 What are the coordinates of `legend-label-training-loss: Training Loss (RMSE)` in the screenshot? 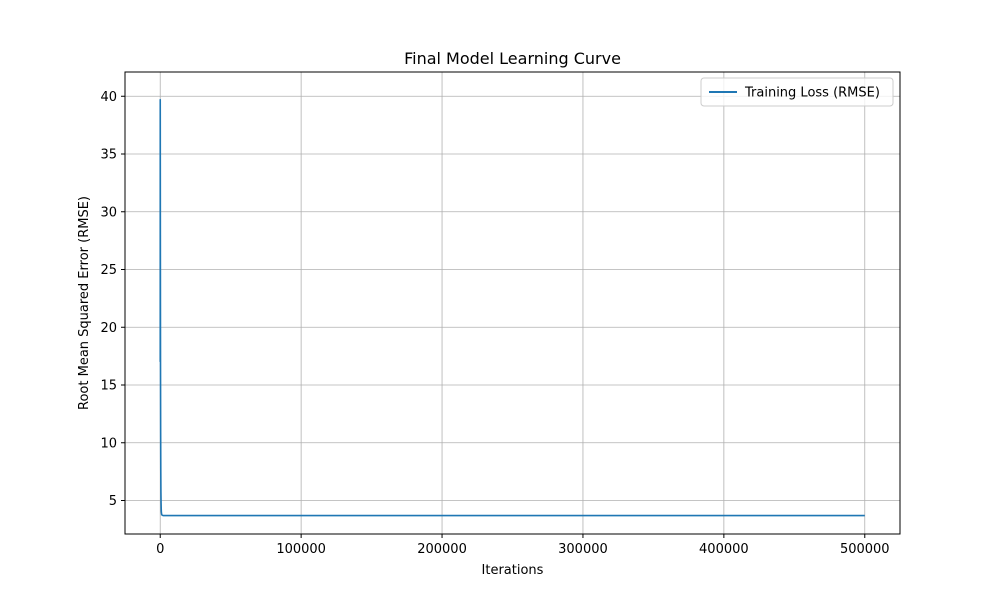 It's located at (812, 93).